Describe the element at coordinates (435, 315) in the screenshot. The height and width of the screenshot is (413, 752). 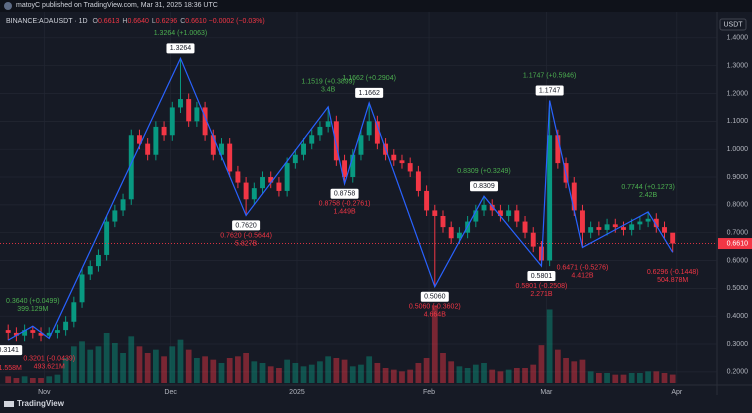
I see `pivot-volume: 4.664B` at that location.